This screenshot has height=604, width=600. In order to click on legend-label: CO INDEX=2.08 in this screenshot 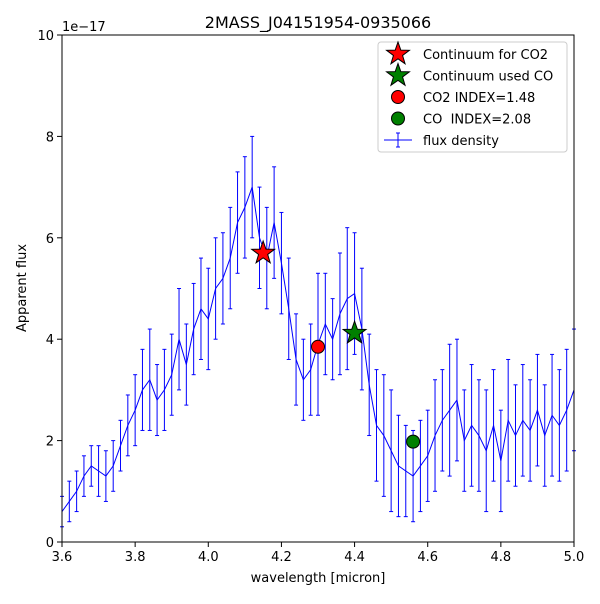, I will do `click(477, 120)`.